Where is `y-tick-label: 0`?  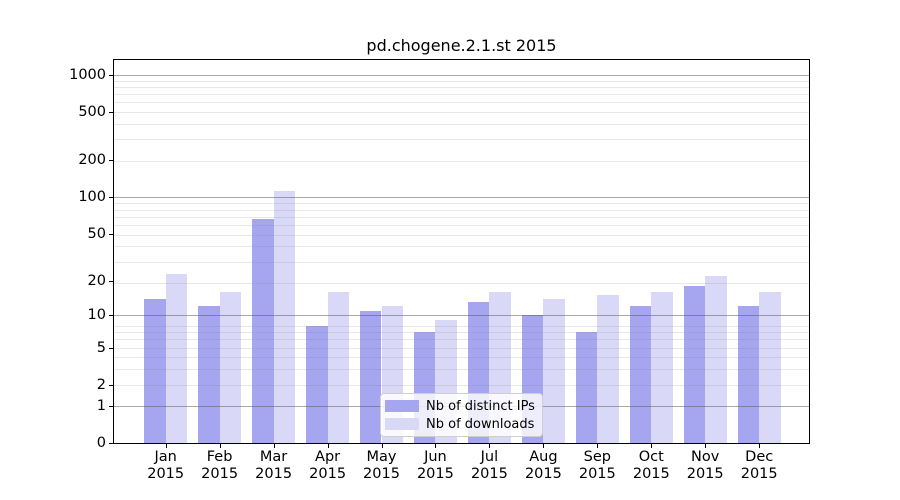 y-tick-label: 0 is located at coordinates (101, 443).